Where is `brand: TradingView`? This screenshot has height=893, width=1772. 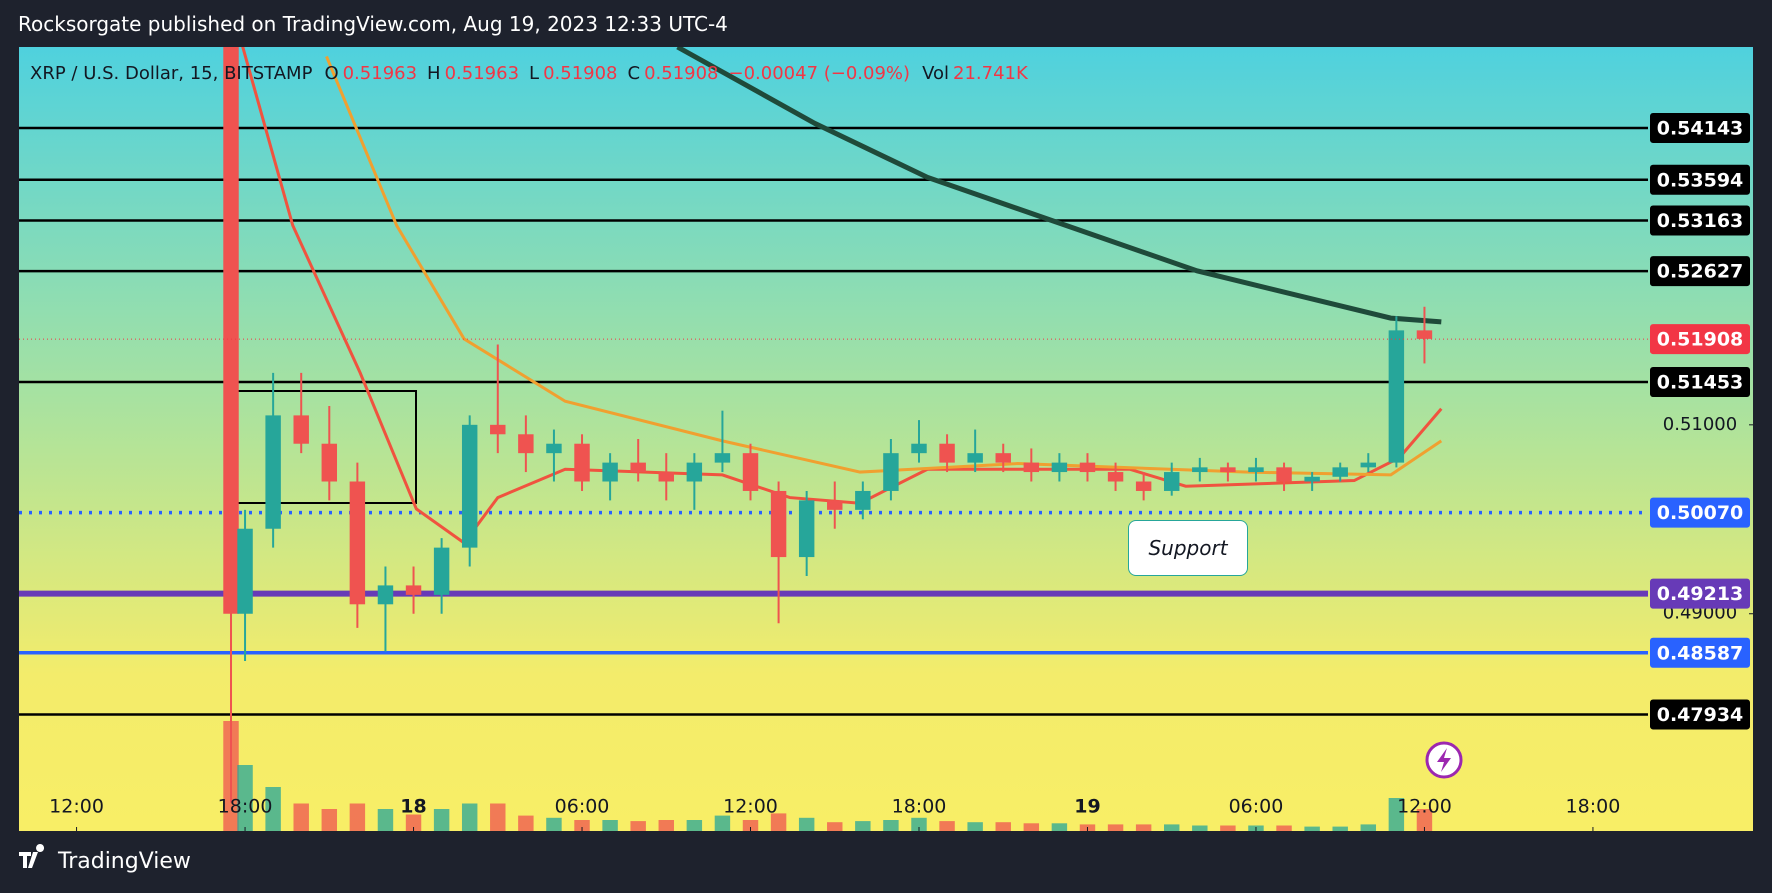 brand: TradingView is located at coordinates (124, 861).